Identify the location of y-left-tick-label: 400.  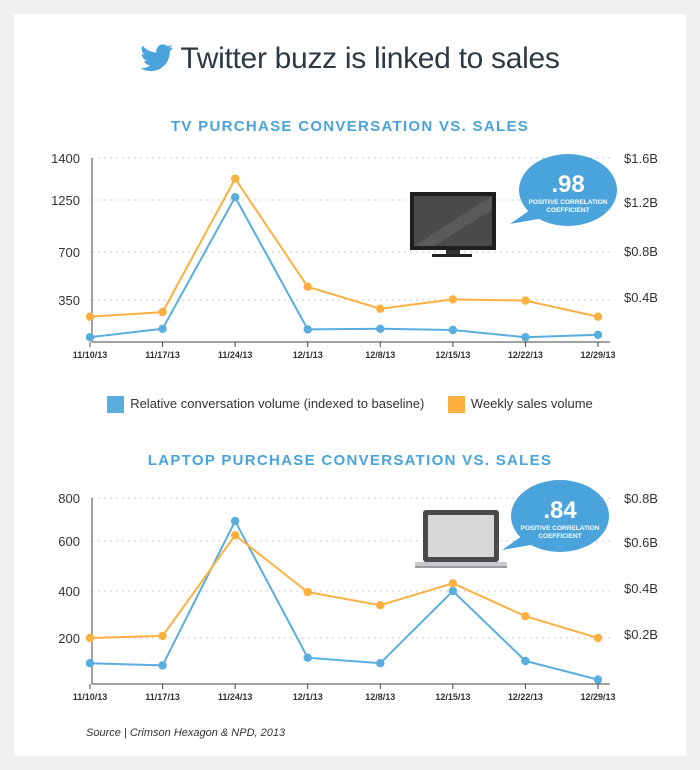
(69, 591).